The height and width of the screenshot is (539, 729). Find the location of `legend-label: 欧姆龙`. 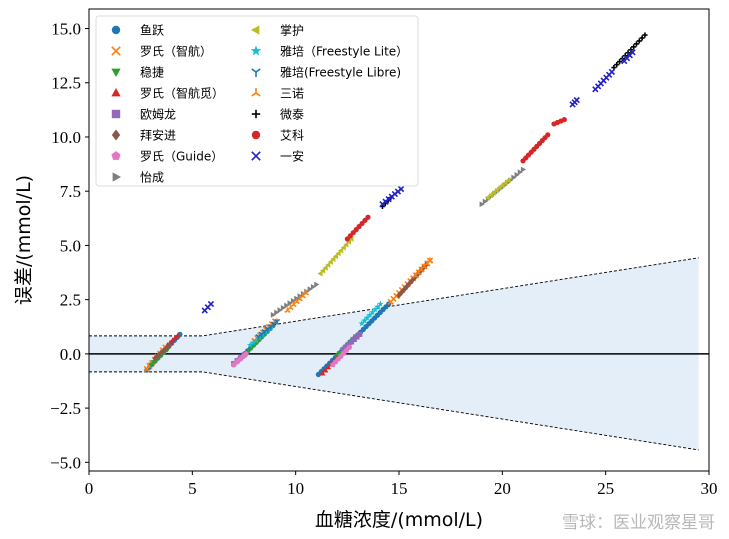

legend-label: 欧姆龙 is located at coordinates (158, 115).